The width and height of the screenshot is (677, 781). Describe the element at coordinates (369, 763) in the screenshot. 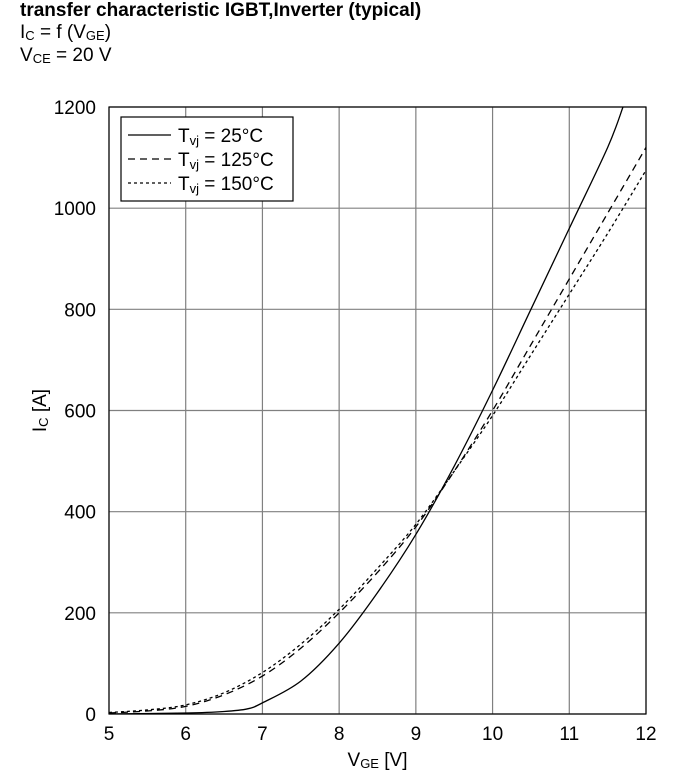

I see `x-axis-label-sub: GE` at that location.